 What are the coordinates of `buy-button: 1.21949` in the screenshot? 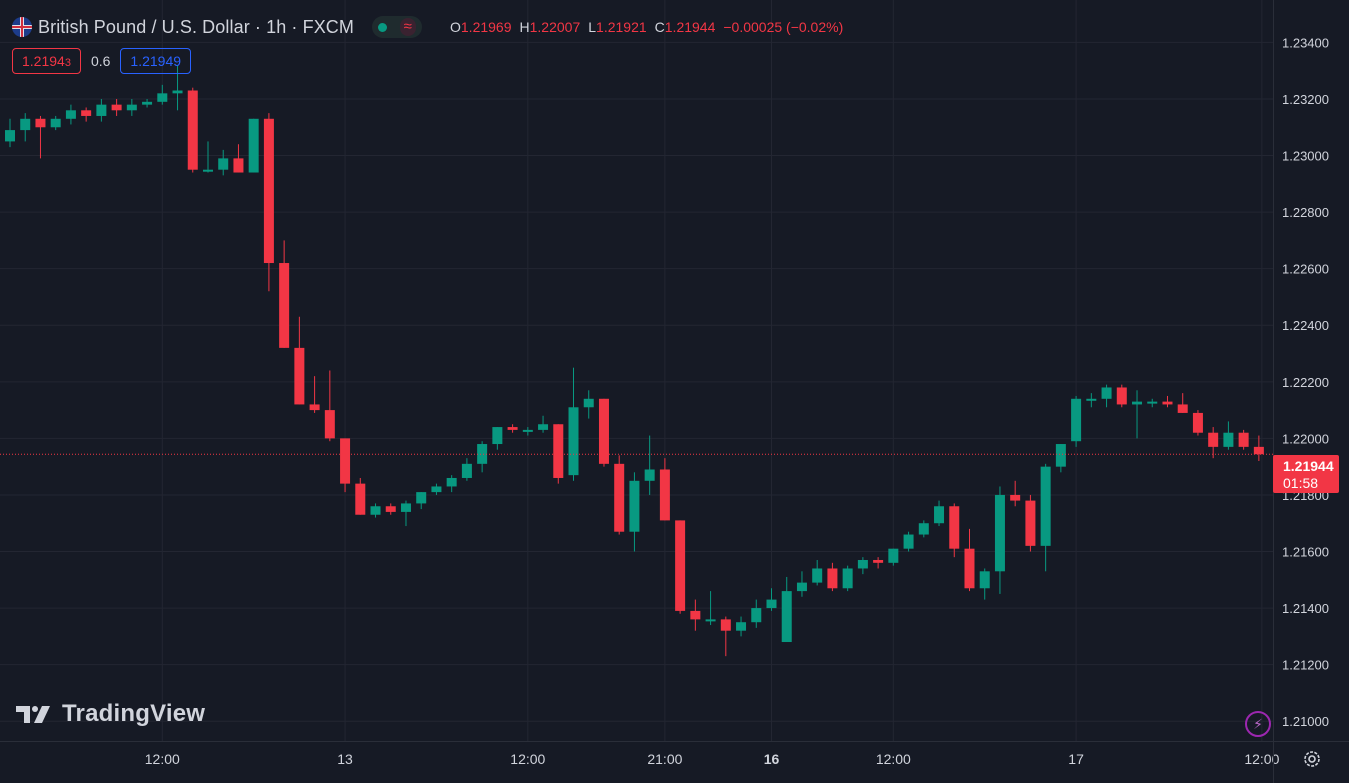 It's located at (156, 61).